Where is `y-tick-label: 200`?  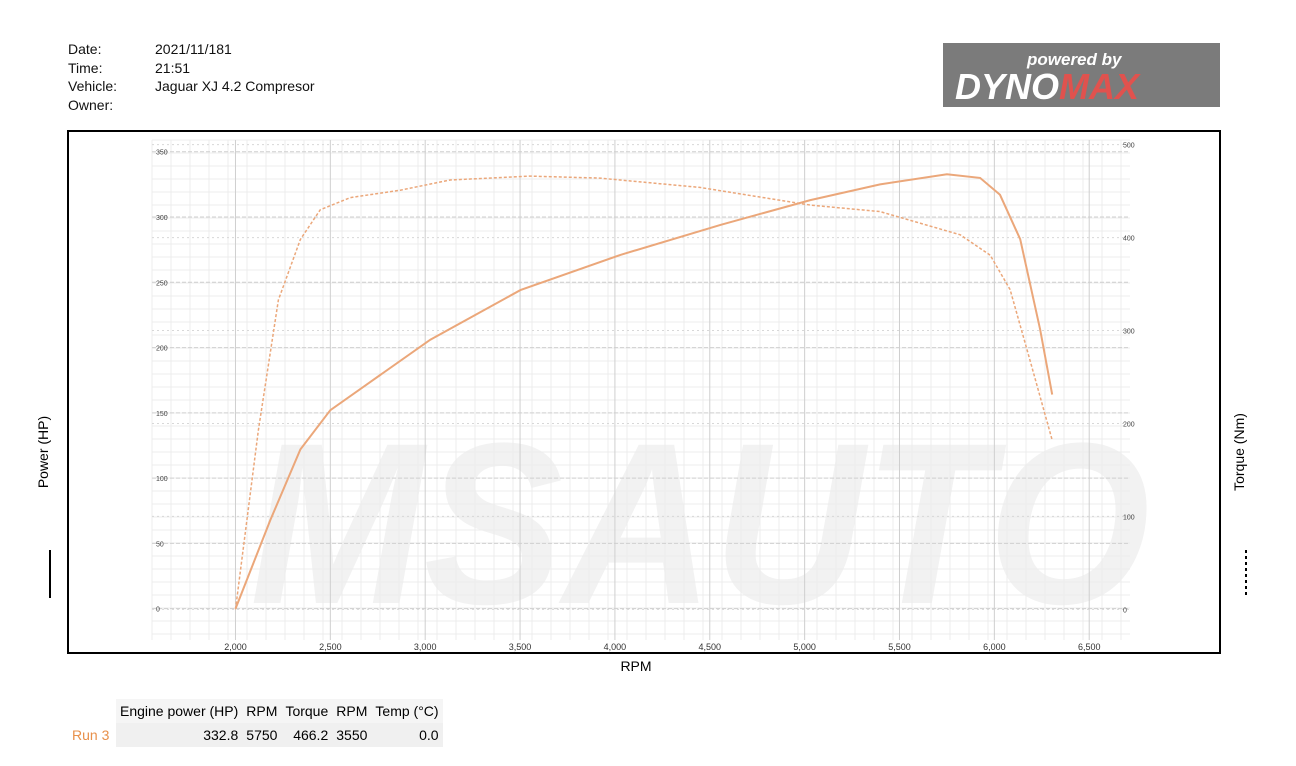 y-tick-label: 200 is located at coordinates (162, 349).